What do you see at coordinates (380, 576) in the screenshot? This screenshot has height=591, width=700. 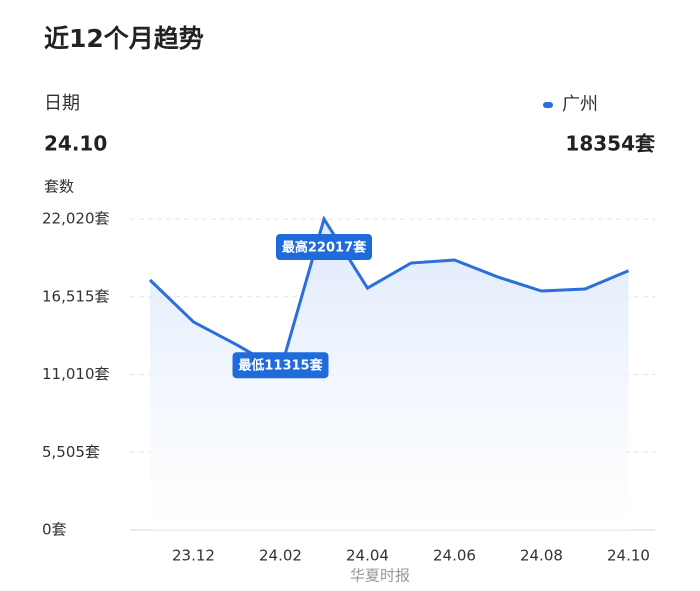 I see `watermark: 华夏时报` at bounding box center [380, 576].